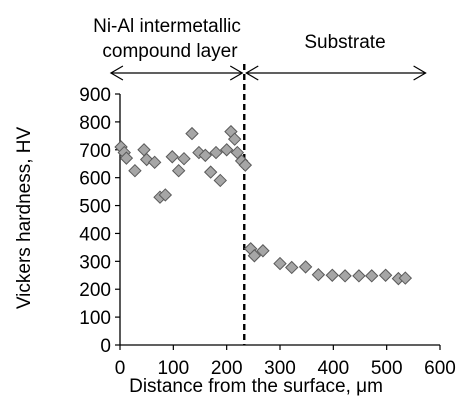 This screenshot has height=398, width=464. I want to click on y-tick-label: 300, so click(95, 262).